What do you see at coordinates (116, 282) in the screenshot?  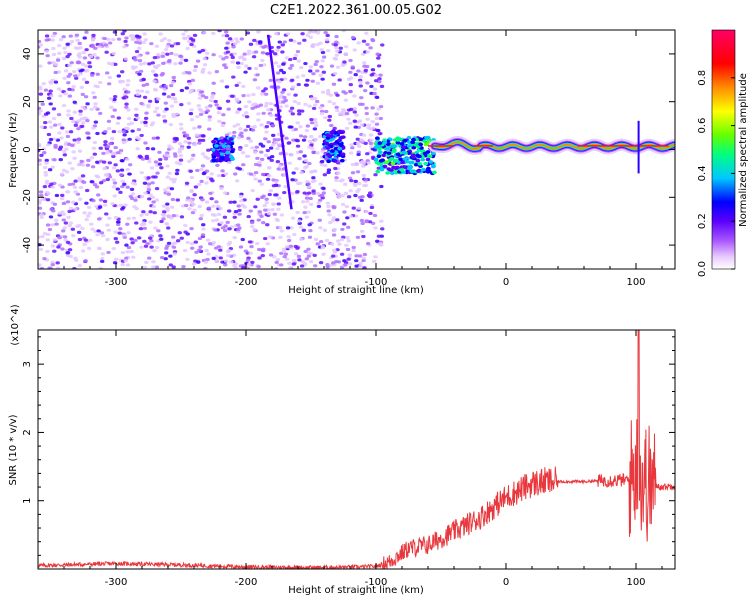 I see `x-tick-label: -300` at bounding box center [116, 282].